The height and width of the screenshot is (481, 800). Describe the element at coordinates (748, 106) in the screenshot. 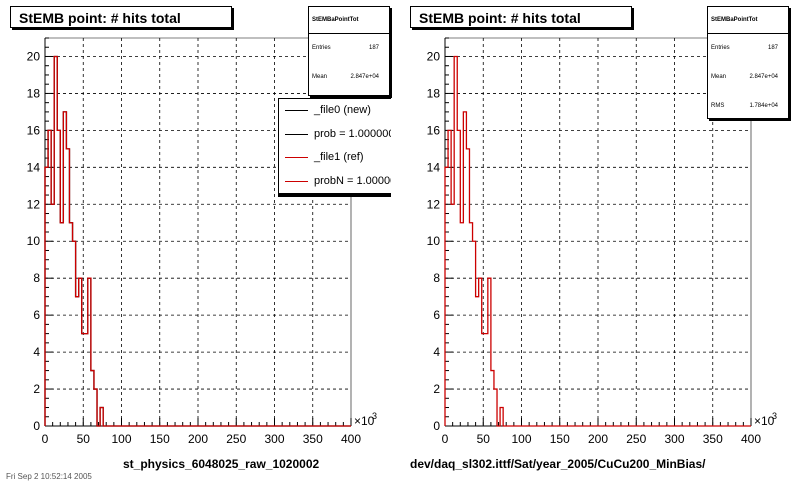

I see `right-stats-rms: RMS 1.784e+04` at that location.